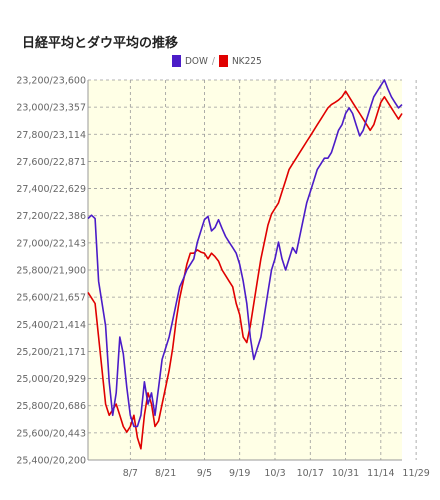 The width and height of the screenshot is (440, 500). What do you see at coordinates (51, 108) in the screenshot?
I see `y-tick-label: 23,000/23,357` at bounding box center [51, 108].